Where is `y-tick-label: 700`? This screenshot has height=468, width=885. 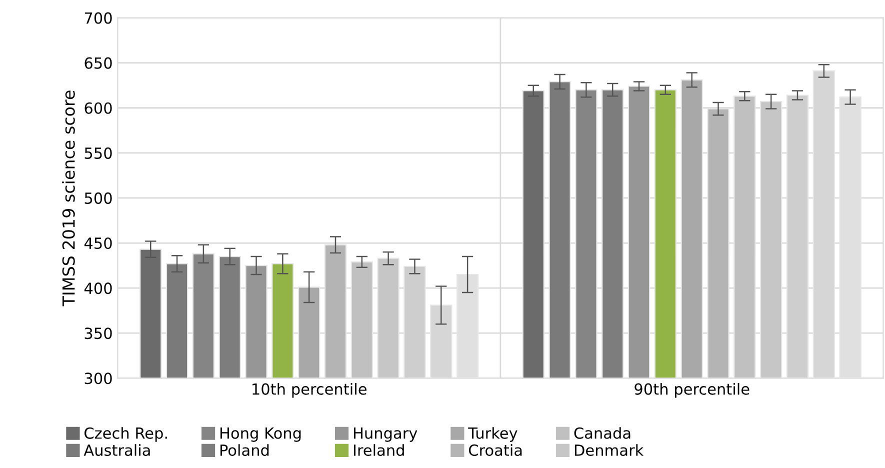 y-tick-label: 700 is located at coordinates (98, 18).